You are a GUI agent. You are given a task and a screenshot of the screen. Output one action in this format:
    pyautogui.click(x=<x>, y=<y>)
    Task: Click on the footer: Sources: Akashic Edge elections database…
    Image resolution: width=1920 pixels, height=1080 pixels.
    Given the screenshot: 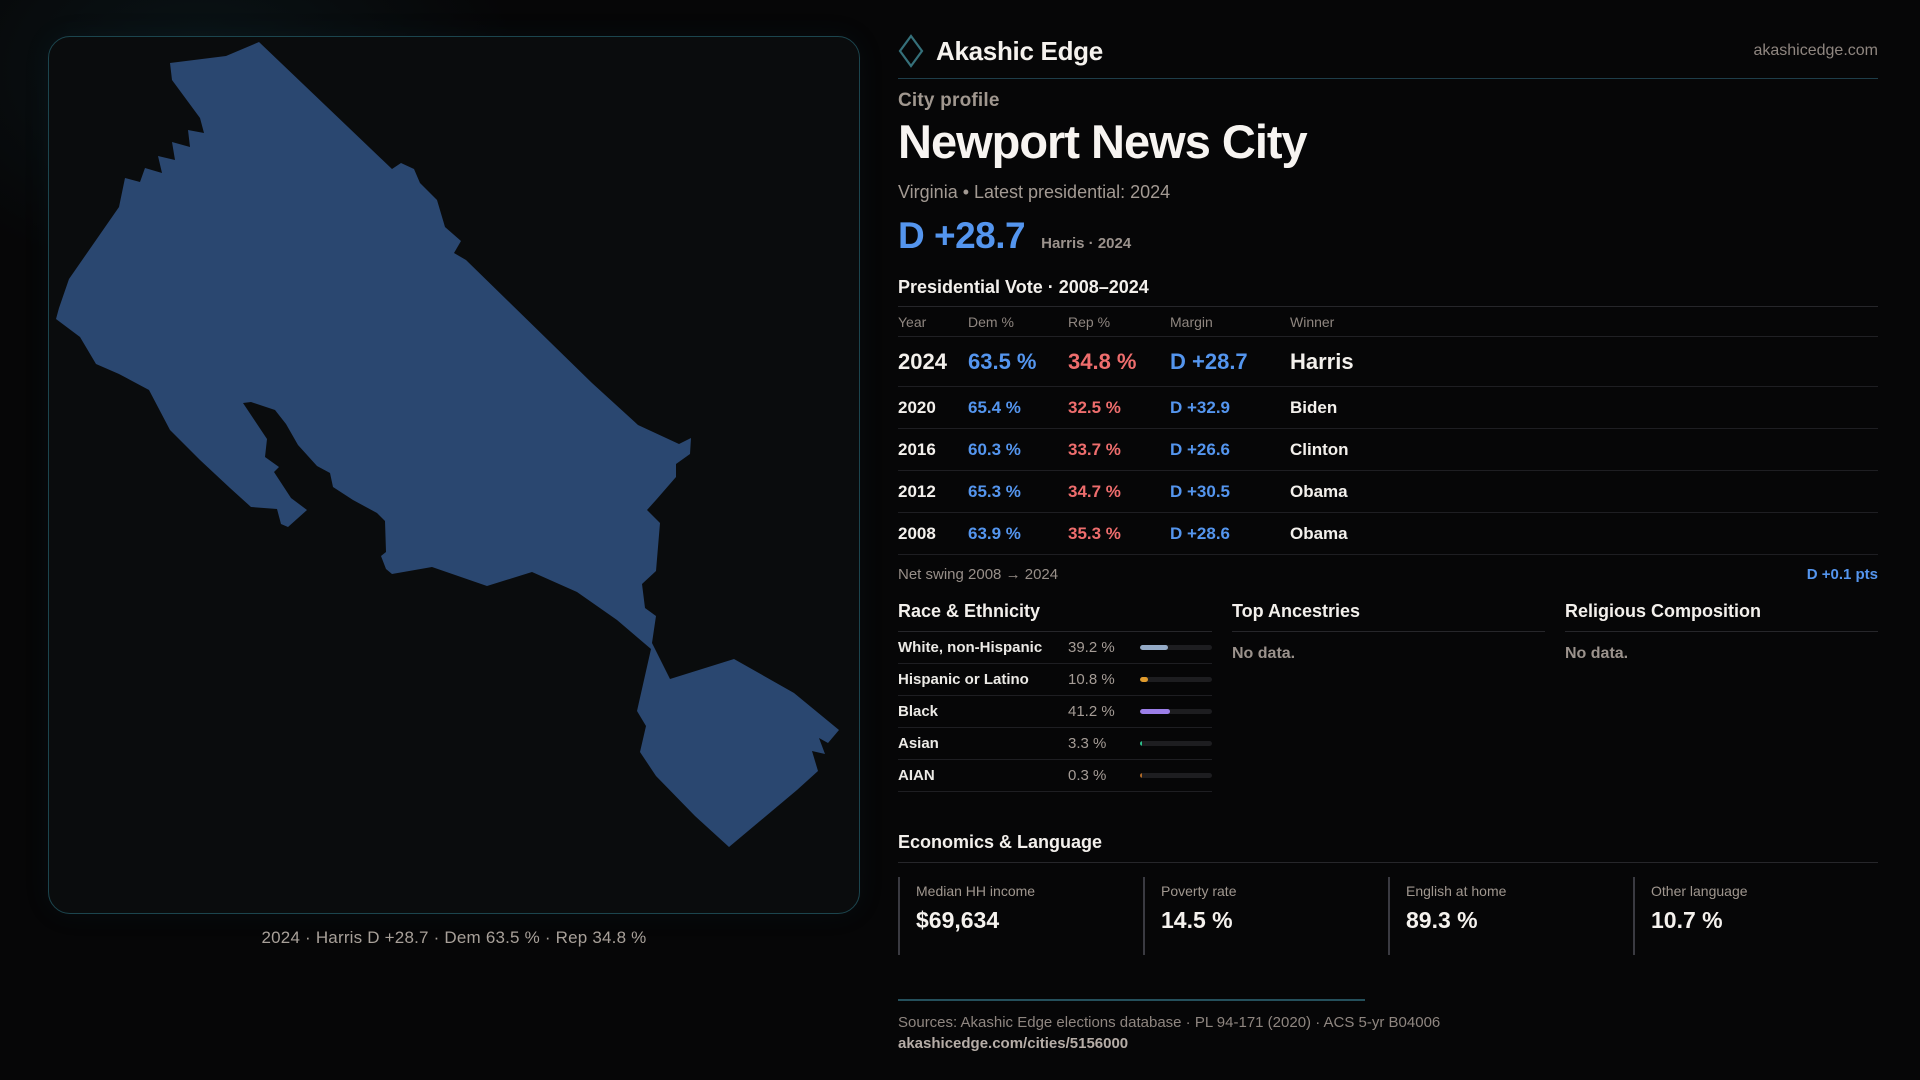 What is the action you would take?
    pyautogui.click(x=1388, y=1025)
    